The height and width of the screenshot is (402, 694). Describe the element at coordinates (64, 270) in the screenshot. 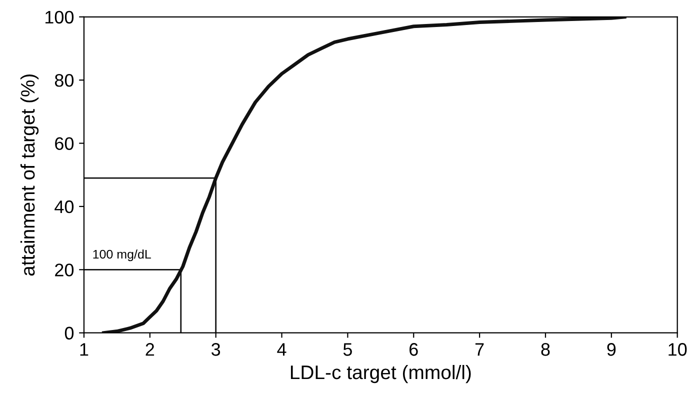

I see `y-tick-label: 20` at that location.